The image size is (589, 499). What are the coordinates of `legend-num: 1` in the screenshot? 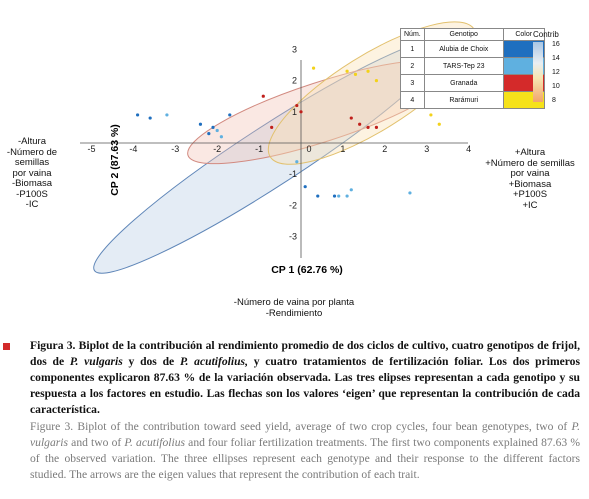 It's located at (412, 49).